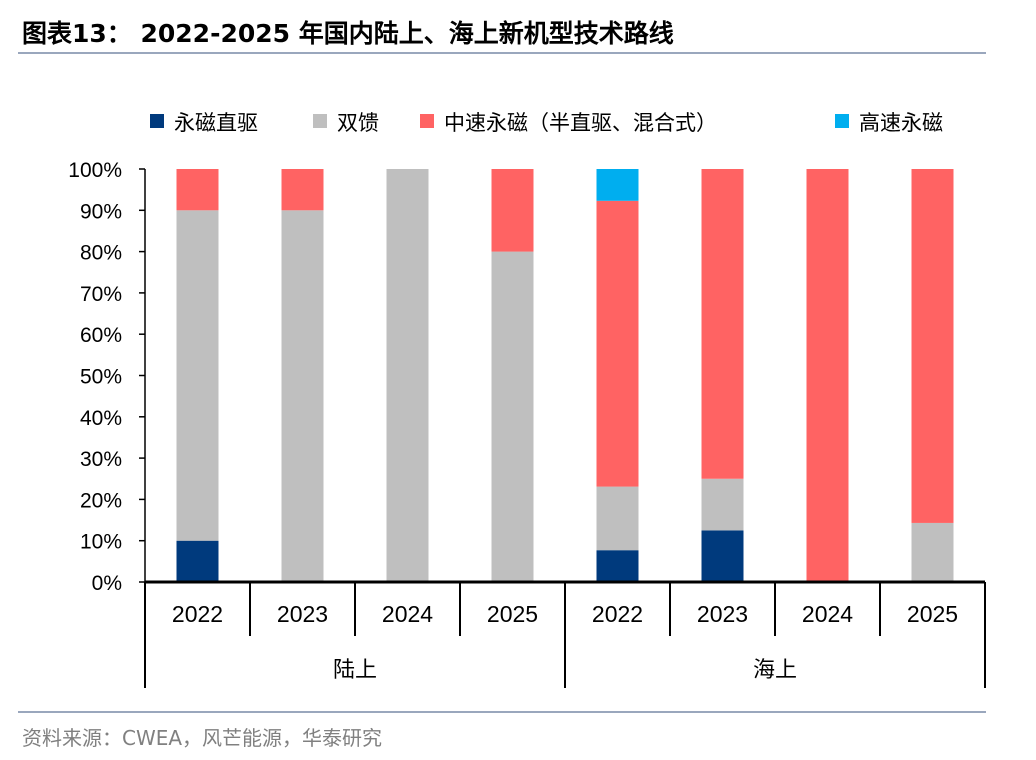  What do you see at coordinates (355, 669) in the screenshot?
I see `group-label: 陆上` at bounding box center [355, 669].